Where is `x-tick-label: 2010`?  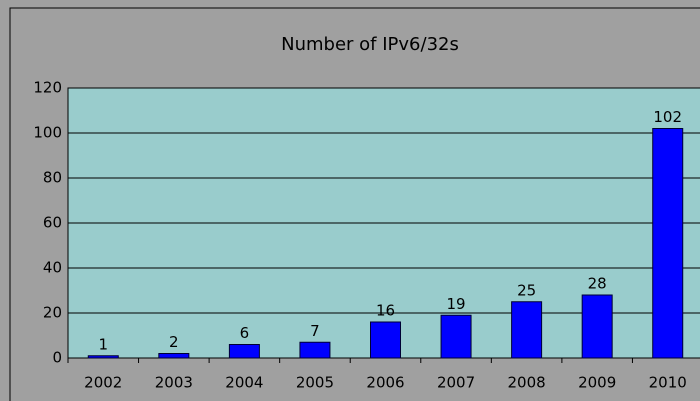 x-tick-label: 2010 is located at coordinates (668, 383).